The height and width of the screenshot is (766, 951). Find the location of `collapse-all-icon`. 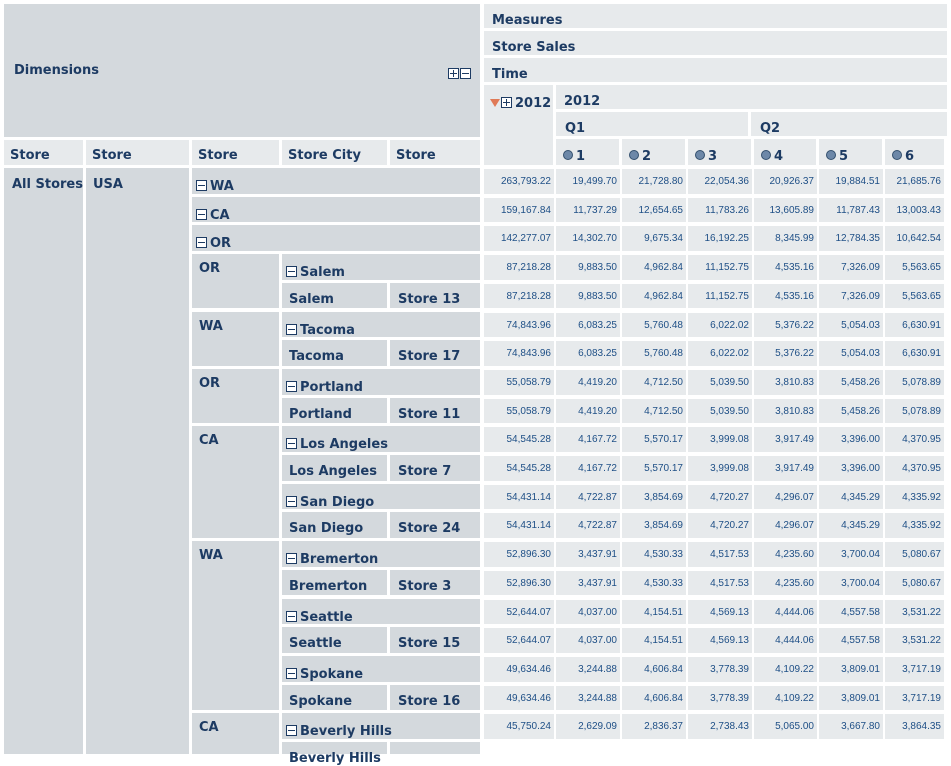

collapse-all-icon is located at coordinates (465, 73).